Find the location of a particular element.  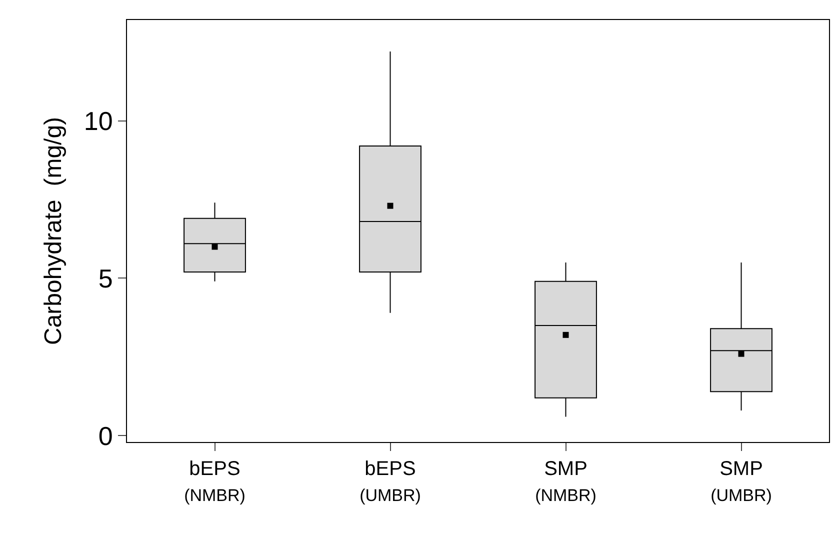

x-tick-label: bEPS (UMBR) is located at coordinates (390, 481).